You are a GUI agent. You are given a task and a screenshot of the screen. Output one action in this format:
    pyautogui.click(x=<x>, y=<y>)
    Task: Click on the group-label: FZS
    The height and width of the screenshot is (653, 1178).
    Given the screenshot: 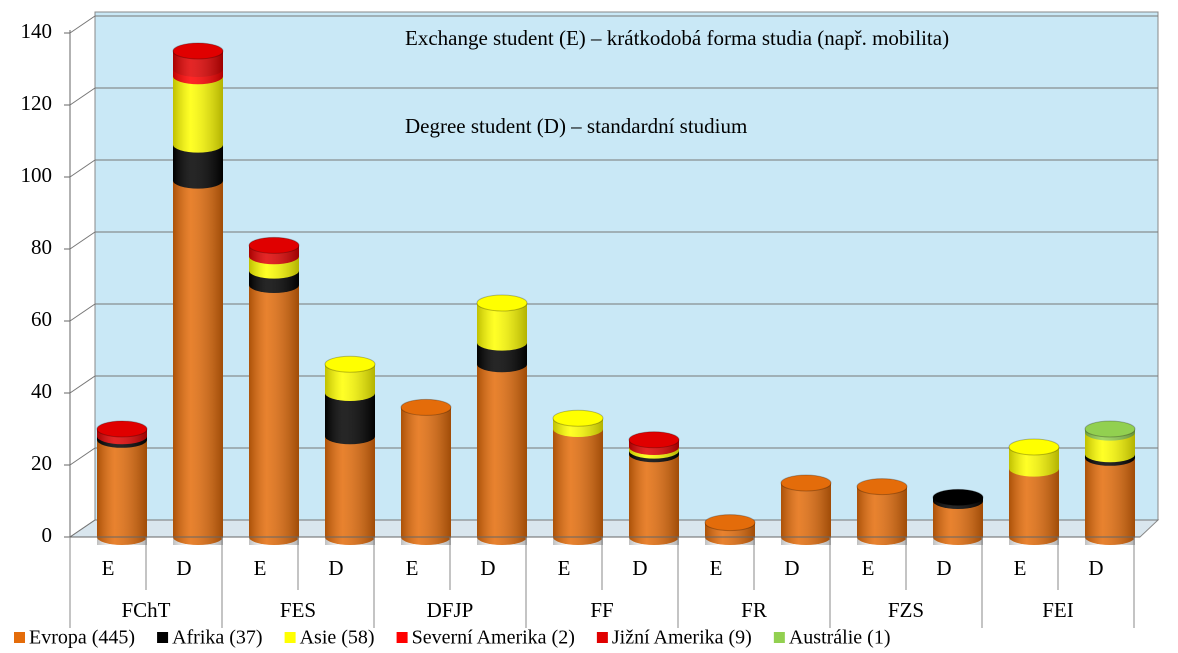 What is the action you would take?
    pyautogui.click(x=906, y=610)
    